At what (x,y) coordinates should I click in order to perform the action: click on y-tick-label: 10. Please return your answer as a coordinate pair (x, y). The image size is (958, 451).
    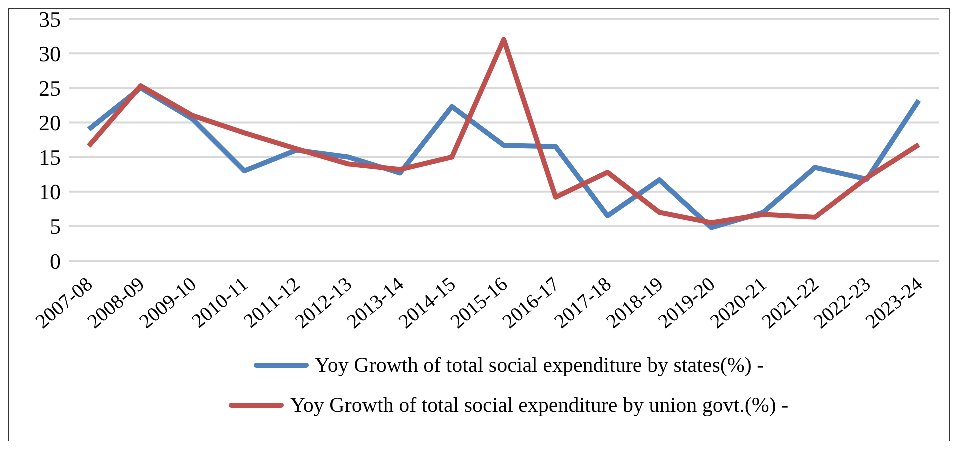
    Looking at the image, I should click on (50, 192).